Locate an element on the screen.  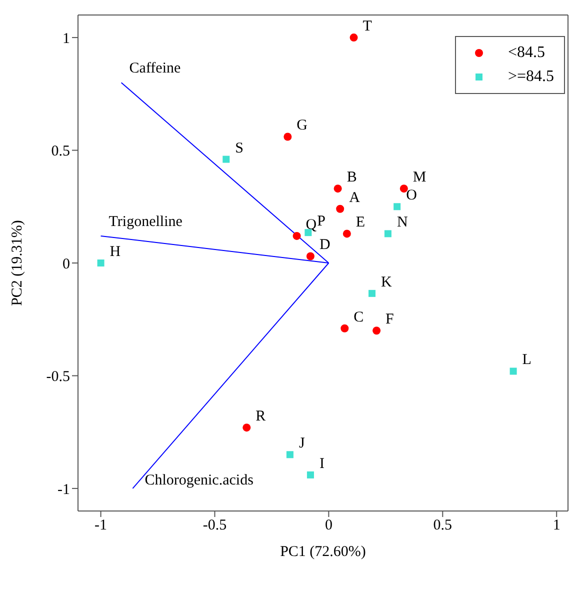
annotation: Trigonelline is located at coordinates (145, 222).